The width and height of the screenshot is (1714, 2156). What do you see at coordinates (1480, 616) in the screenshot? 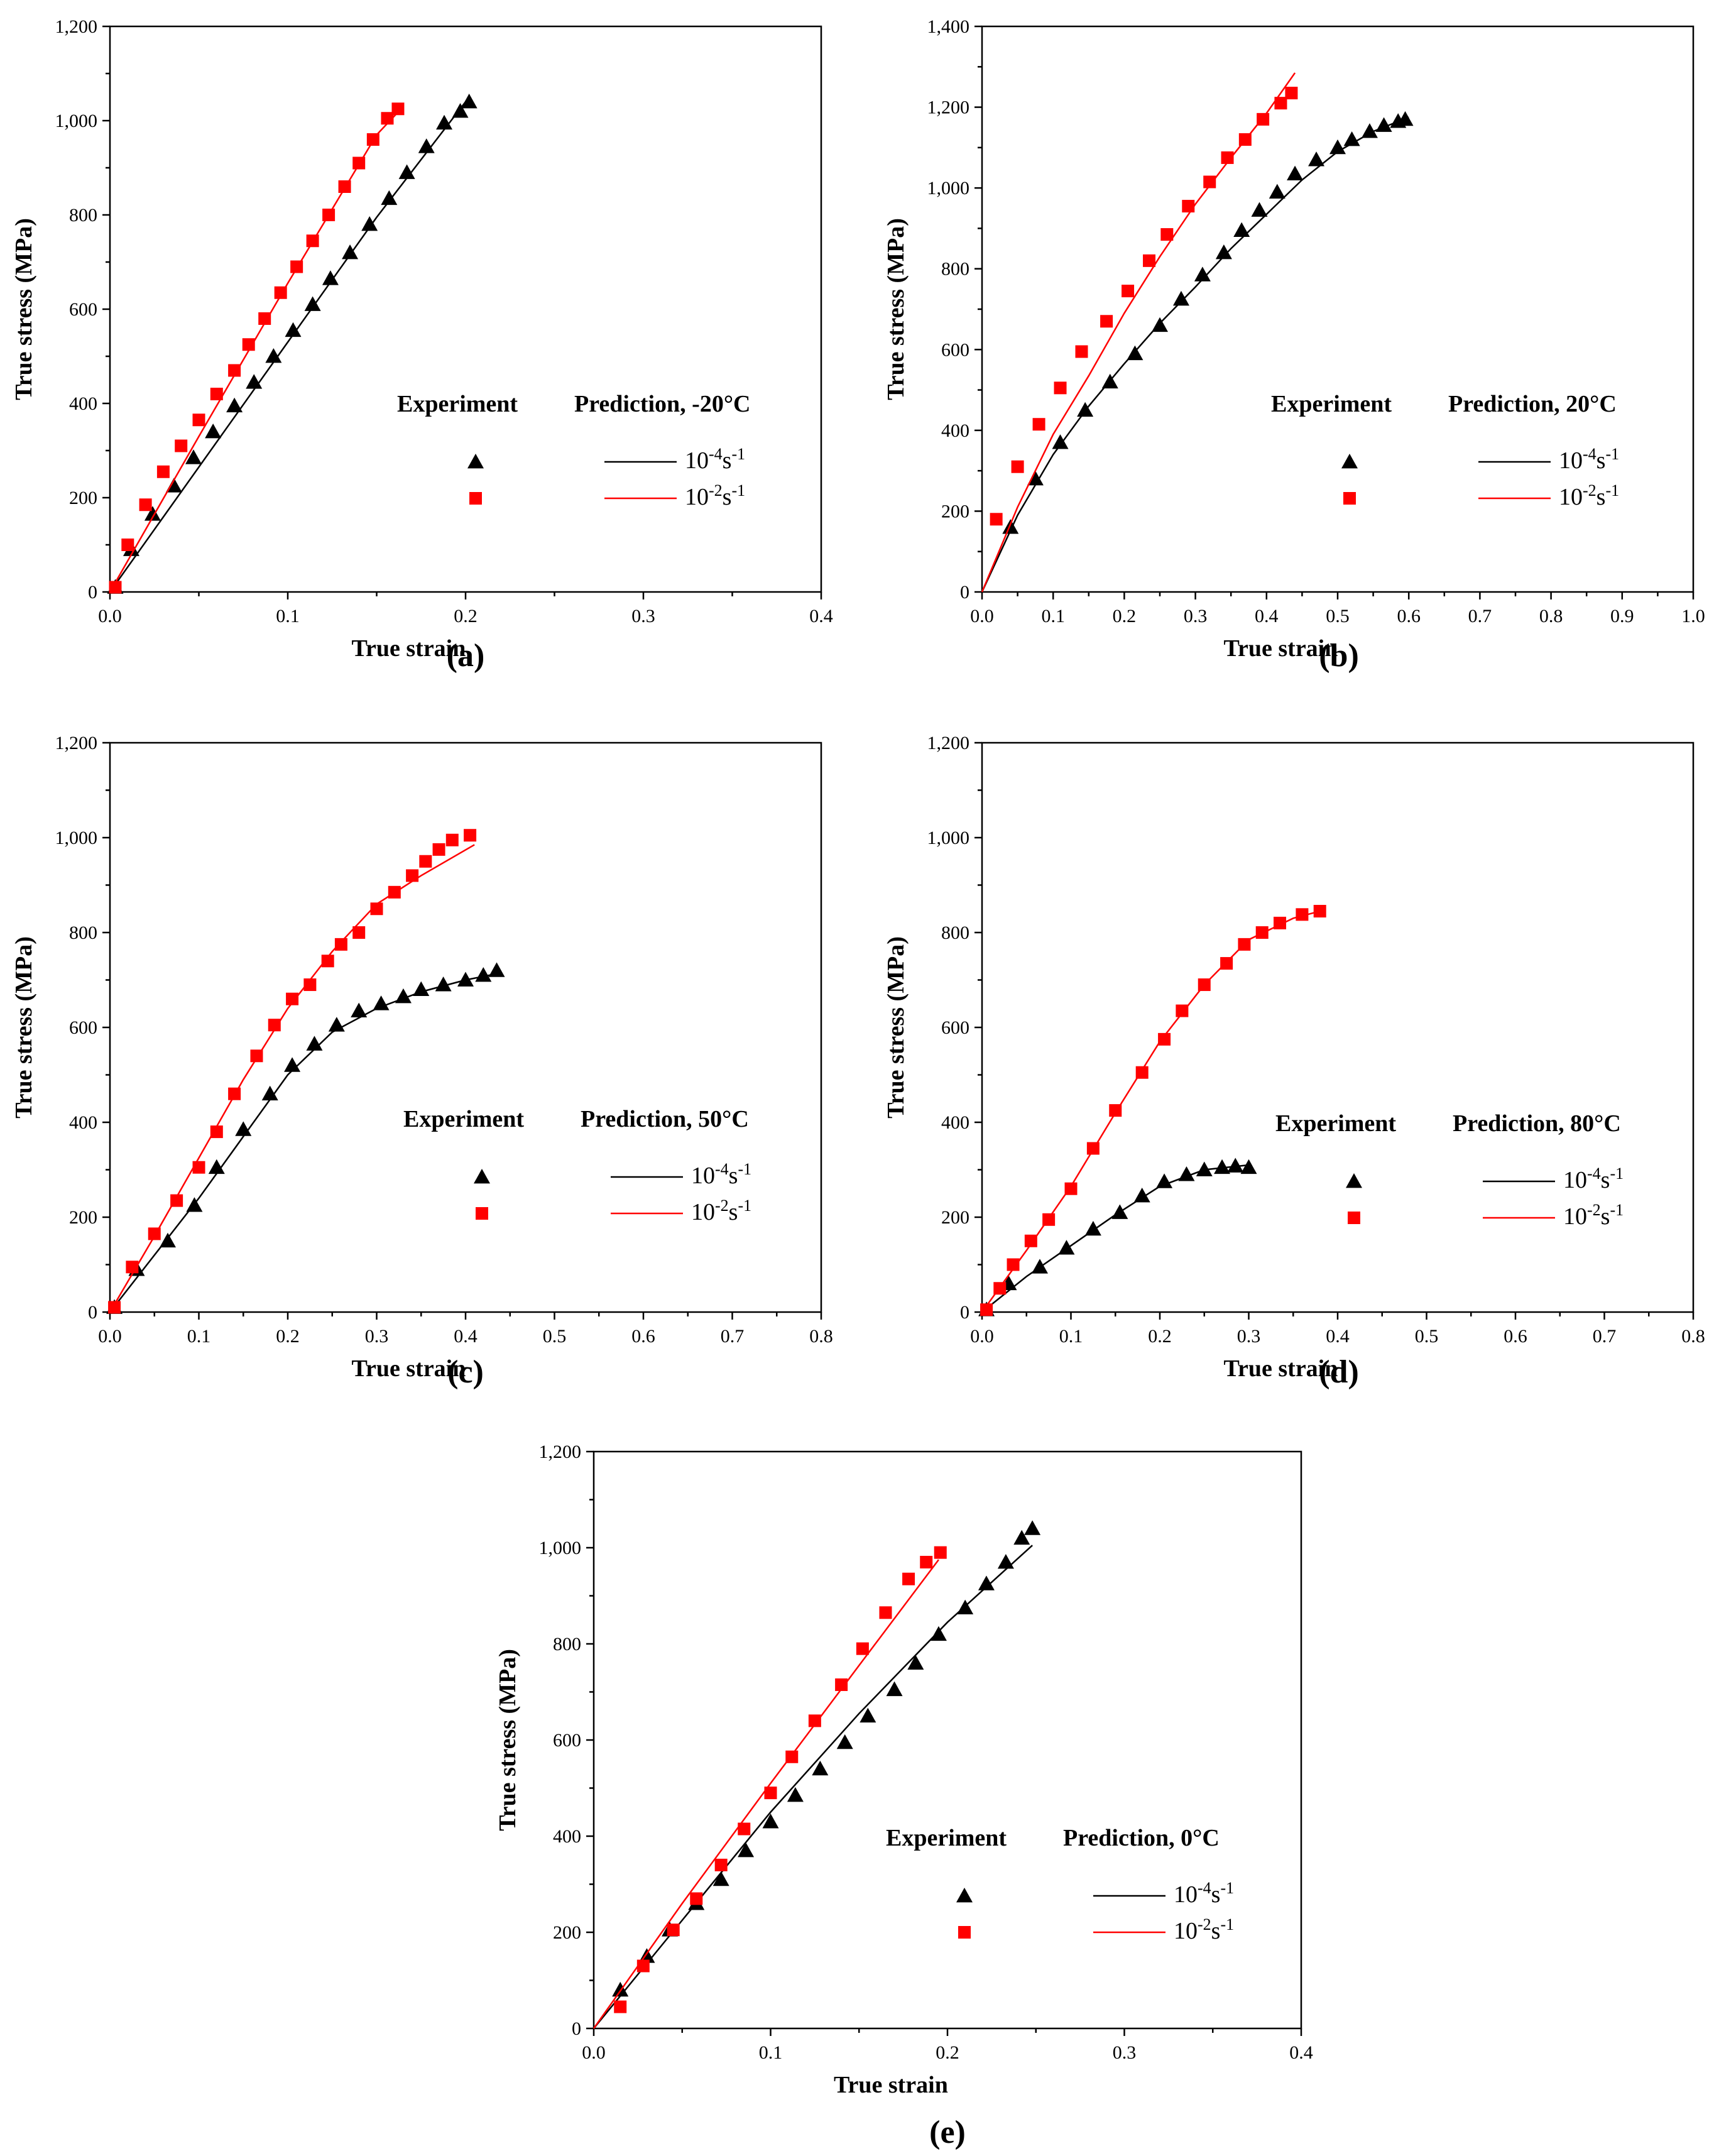
I see `x-tick-label: 0.7` at bounding box center [1480, 616].